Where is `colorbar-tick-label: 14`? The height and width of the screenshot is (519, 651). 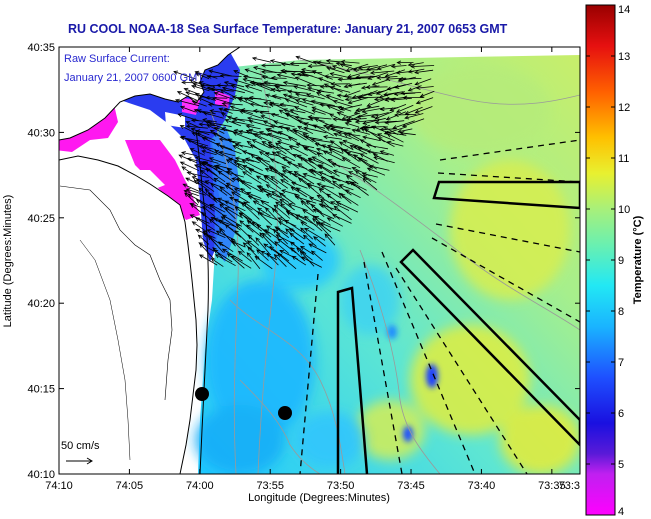
colorbar-tick-label: 14 is located at coordinates (624, 10).